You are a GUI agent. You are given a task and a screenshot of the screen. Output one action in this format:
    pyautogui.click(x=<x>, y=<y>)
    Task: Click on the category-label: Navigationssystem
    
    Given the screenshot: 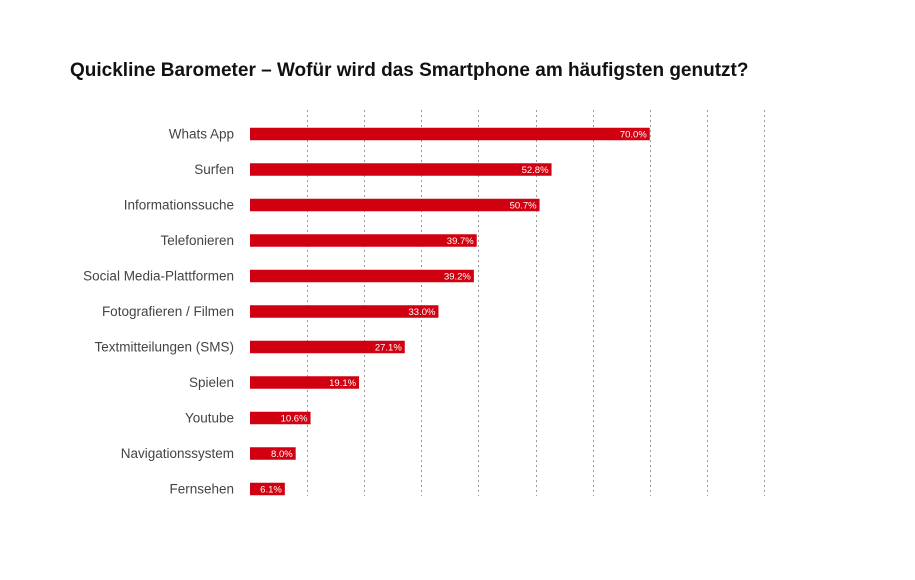 What is the action you would take?
    pyautogui.click(x=177, y=453)
    